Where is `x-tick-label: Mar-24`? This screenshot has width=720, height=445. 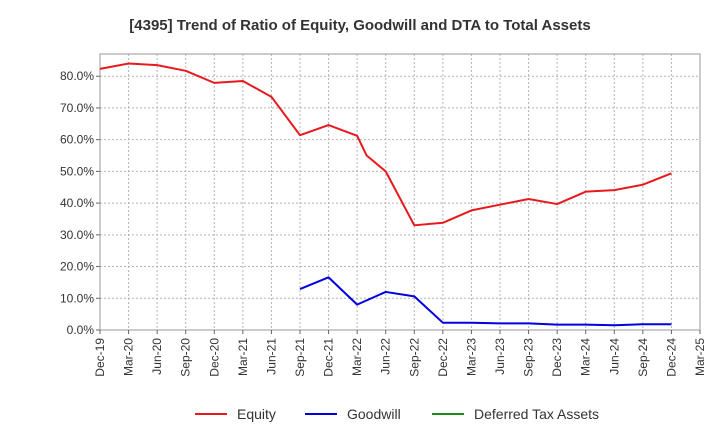
x-tick-label: Mar-24 is located at coordinates (586, 357).